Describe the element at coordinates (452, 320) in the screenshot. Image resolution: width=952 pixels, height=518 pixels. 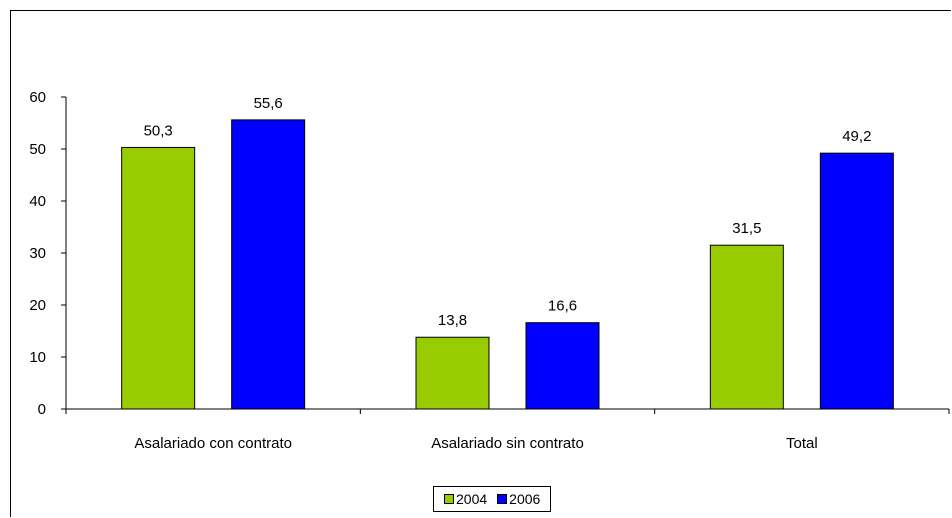
I see `data-label-2004: 13,8` at that location.